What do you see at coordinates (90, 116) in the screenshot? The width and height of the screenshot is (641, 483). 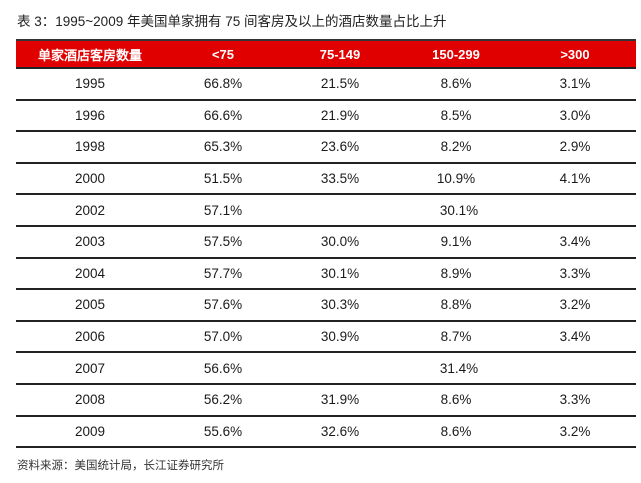 I see `year-cell: 1996` at bounding box center [90, 116].